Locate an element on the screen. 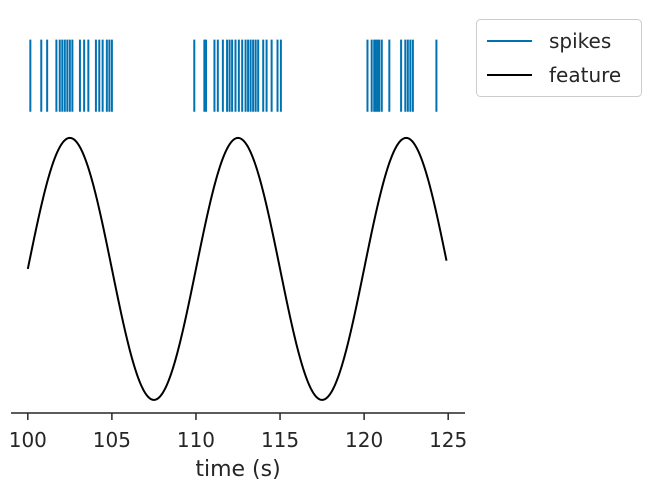 This screenshot has width=651, height=491. x-axis-ticks: 100 105 110 115 120 125 is located at coordinates (238, 432).